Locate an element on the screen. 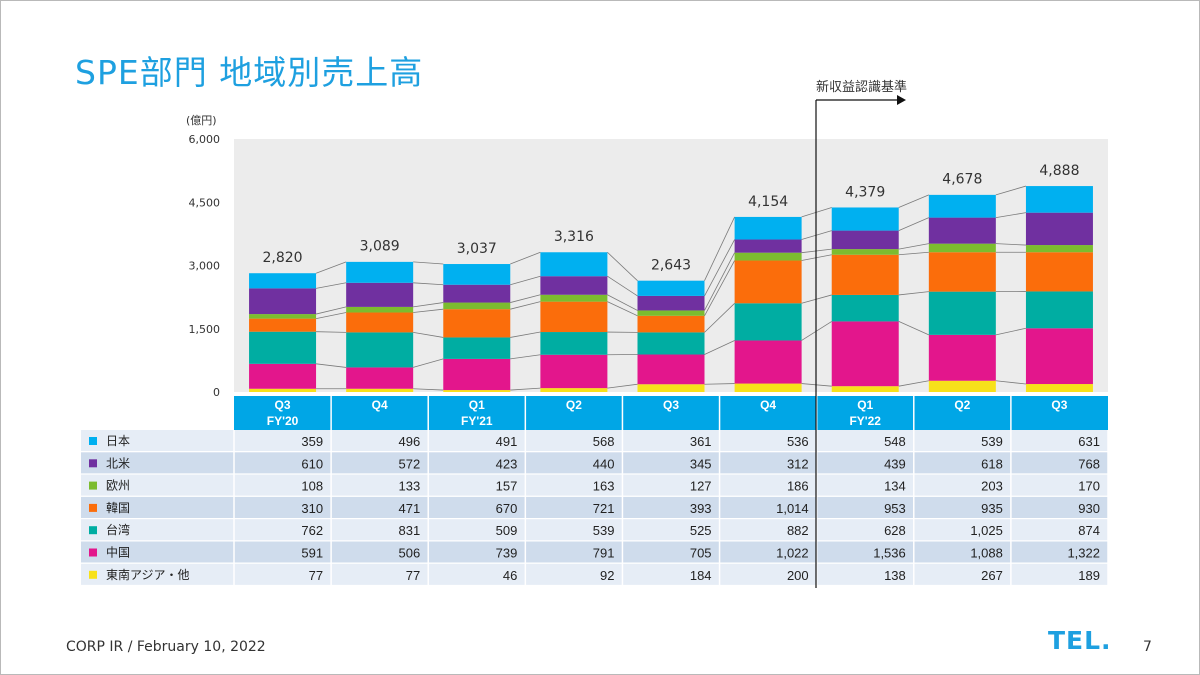  table-cell-value: 491 is located at coordinates (507, 441).